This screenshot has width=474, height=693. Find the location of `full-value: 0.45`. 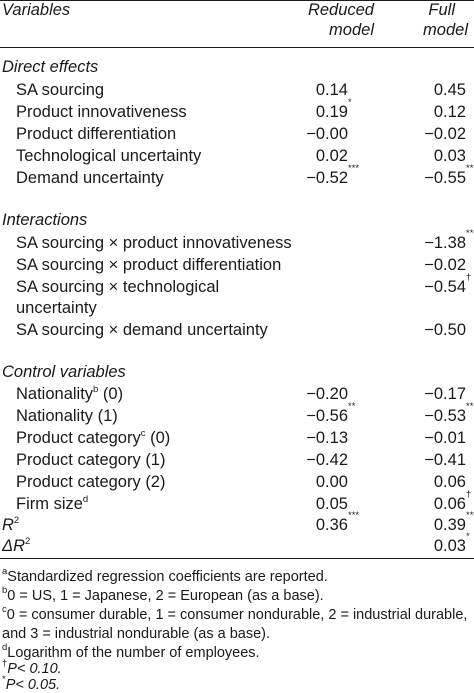

full-value: 0.45 is located at coordinates (449, 90).